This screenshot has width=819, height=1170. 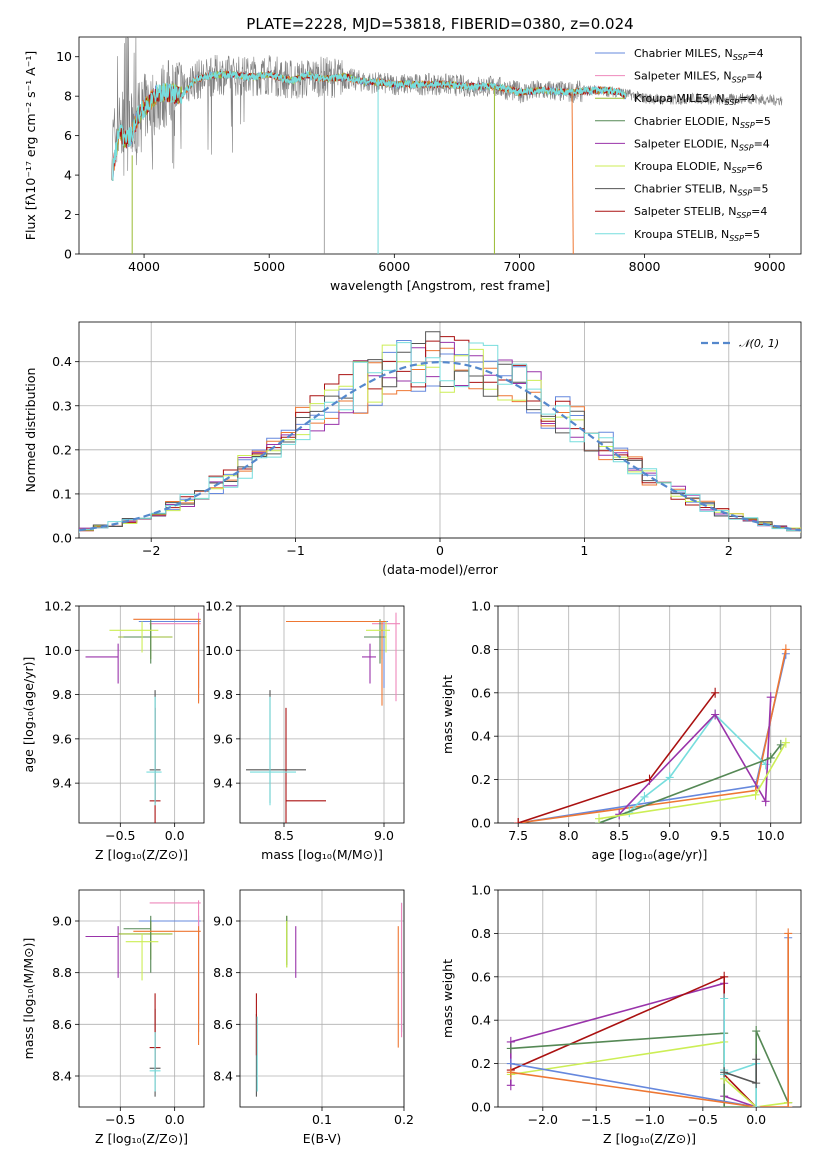 I want to click on legend-entry: Chabrier ELODIE, NSSP=5, so click(x=702, y=122).